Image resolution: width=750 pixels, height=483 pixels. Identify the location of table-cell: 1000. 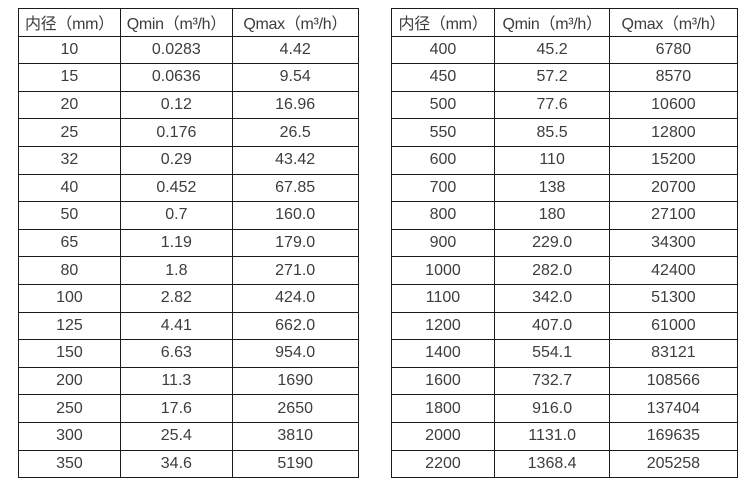
(443, 270).